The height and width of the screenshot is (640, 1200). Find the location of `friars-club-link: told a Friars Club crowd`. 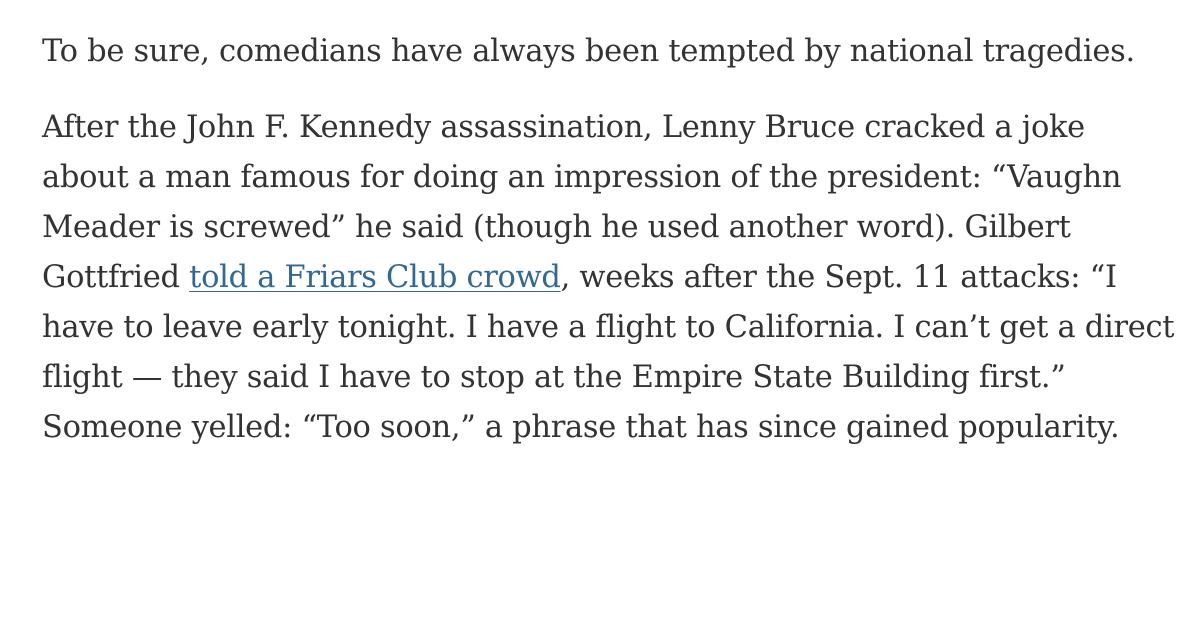

friars-club-link: told a Friars Club crowd is located at coordinates (375, 277).